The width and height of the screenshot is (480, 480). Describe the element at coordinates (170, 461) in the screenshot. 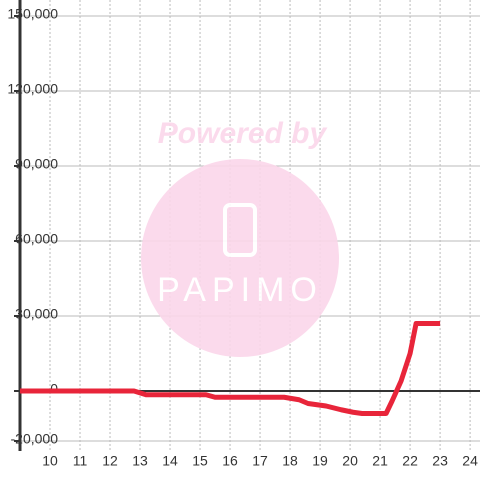

I see `x-tick-label: 14` at that location.